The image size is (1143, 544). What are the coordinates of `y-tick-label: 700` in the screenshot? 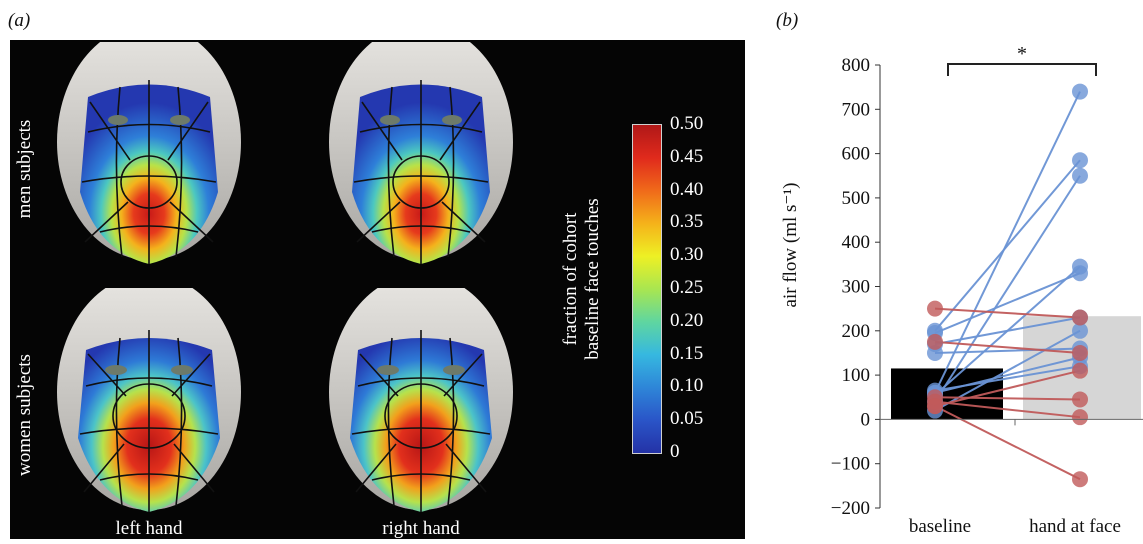 It's located at (856, 109).